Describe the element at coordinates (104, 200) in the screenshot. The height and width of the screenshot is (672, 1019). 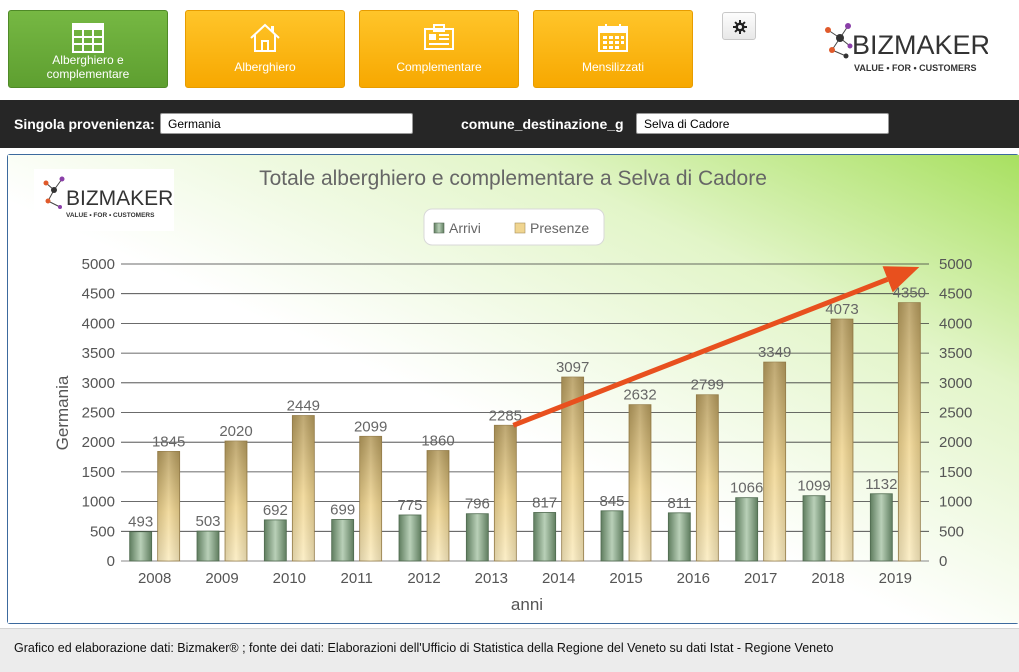
I see `chart-logo: BIZMAKER VALUE • FOR • CUSTOMERS` at that location.